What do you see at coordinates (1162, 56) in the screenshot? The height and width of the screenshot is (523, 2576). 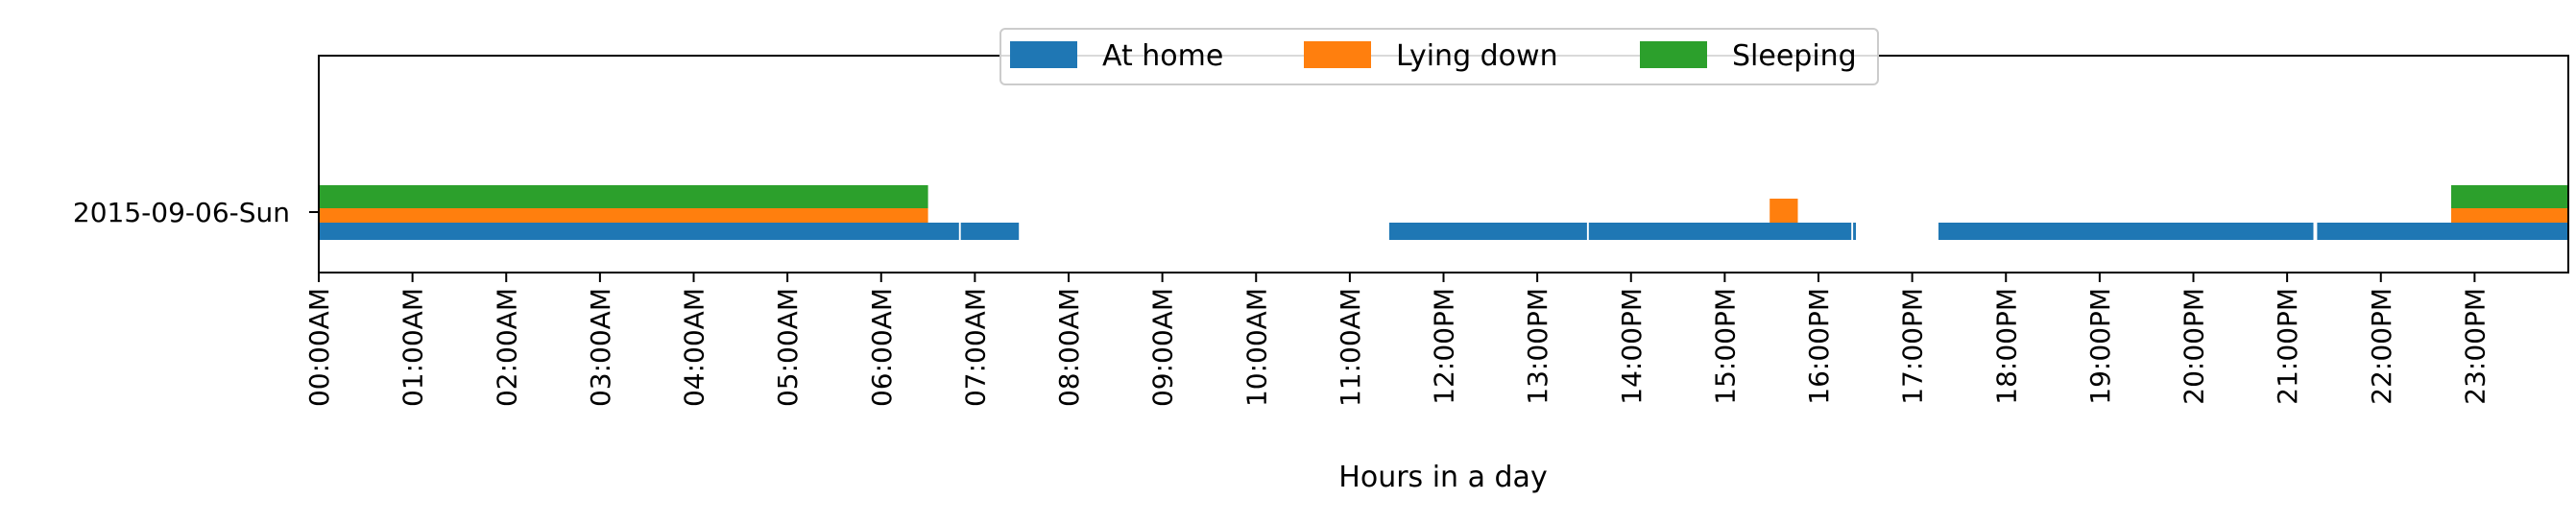 I see `legend-label: At home` at bounding box center [1162, 56].